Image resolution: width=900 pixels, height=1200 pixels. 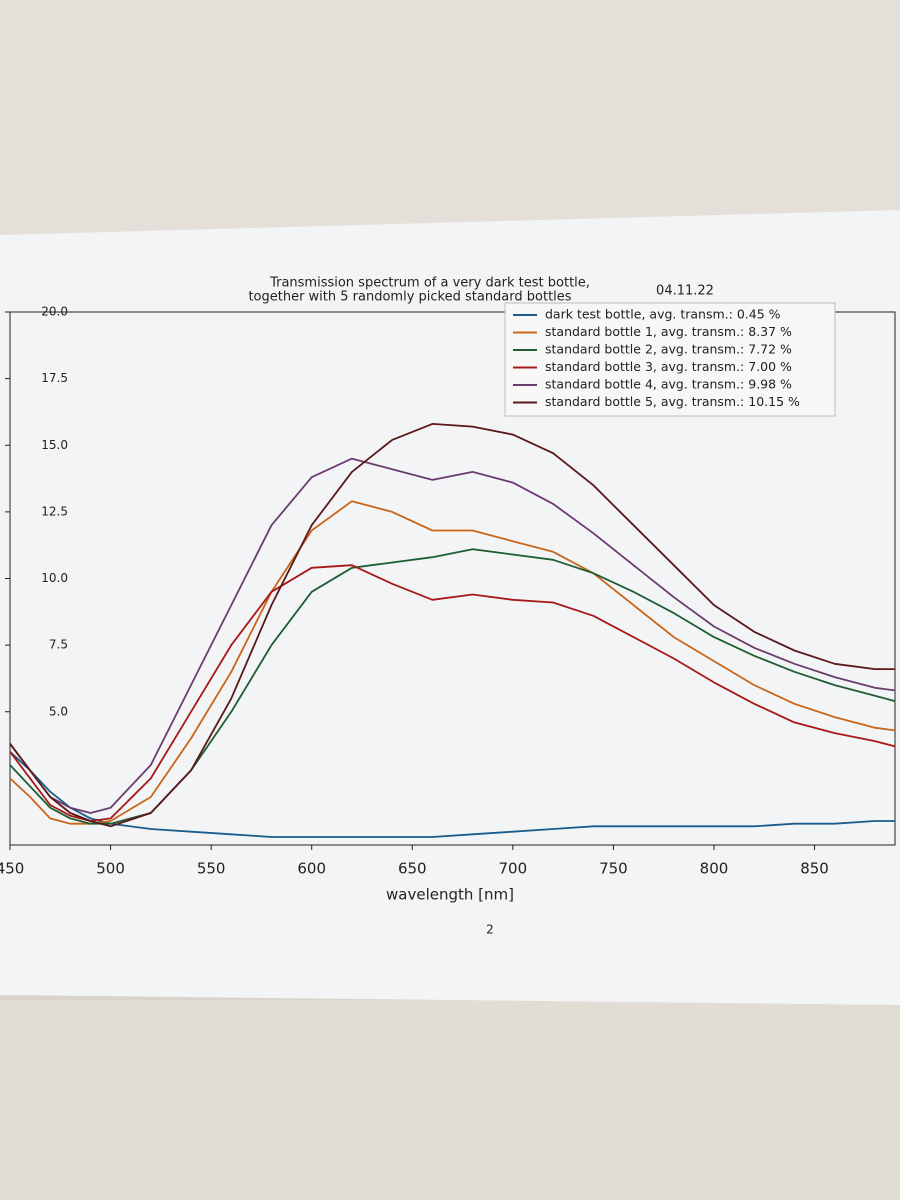 I want to click on x-tick-label: 800, so click(x=714, y=869).